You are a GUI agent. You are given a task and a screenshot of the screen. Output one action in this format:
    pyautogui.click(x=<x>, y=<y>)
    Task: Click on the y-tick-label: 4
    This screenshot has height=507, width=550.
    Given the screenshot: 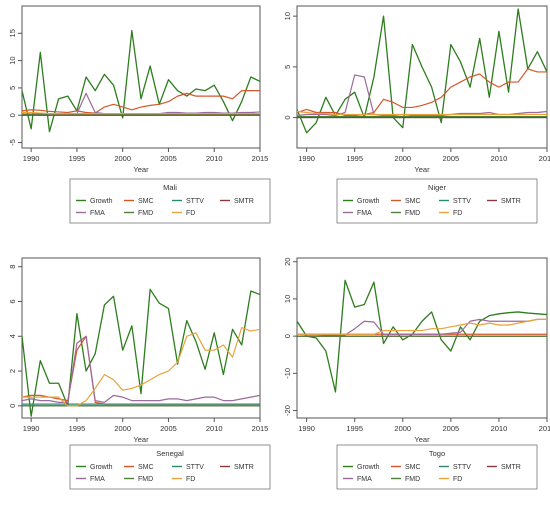 What is the action you would take?
    pyautogui.click(x=12, y=336)
    